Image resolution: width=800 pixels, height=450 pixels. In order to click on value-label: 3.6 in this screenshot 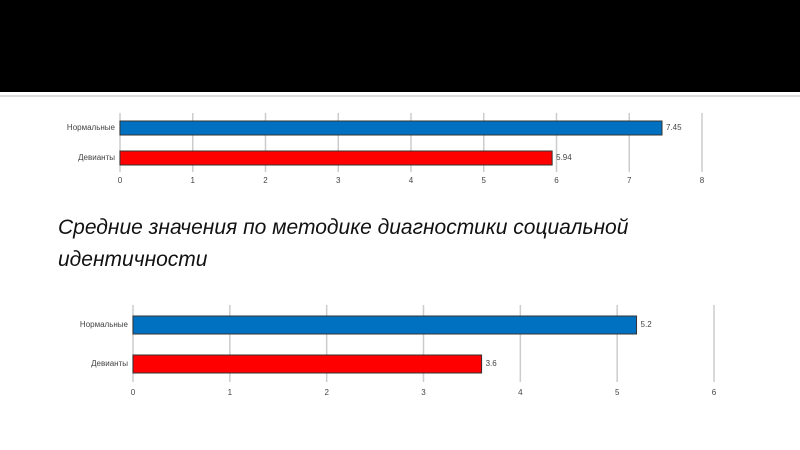, I will do `click(492, 363)`.